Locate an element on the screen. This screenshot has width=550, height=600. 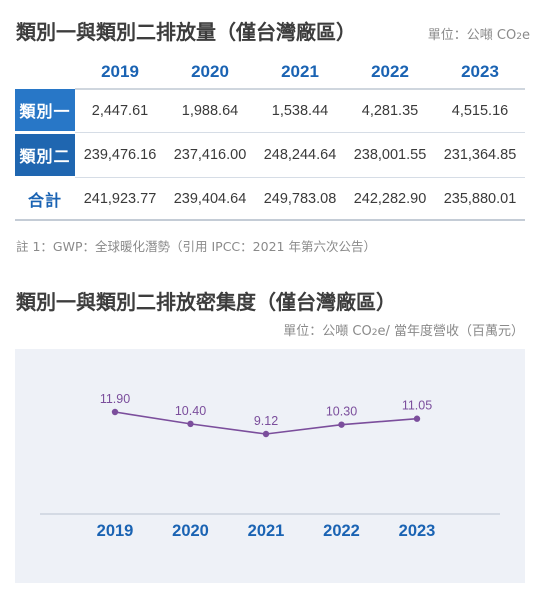
emissions-table-title: 類別一與類別二排放量（僅台灣廠區） is located at coordinates (186, 32).